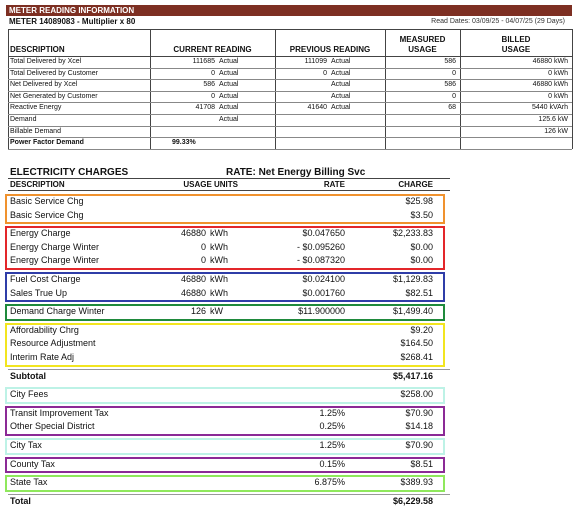 This screenshot has width=577, height=506. I want to click on charge-amount: $25.98, so click(419, 201).